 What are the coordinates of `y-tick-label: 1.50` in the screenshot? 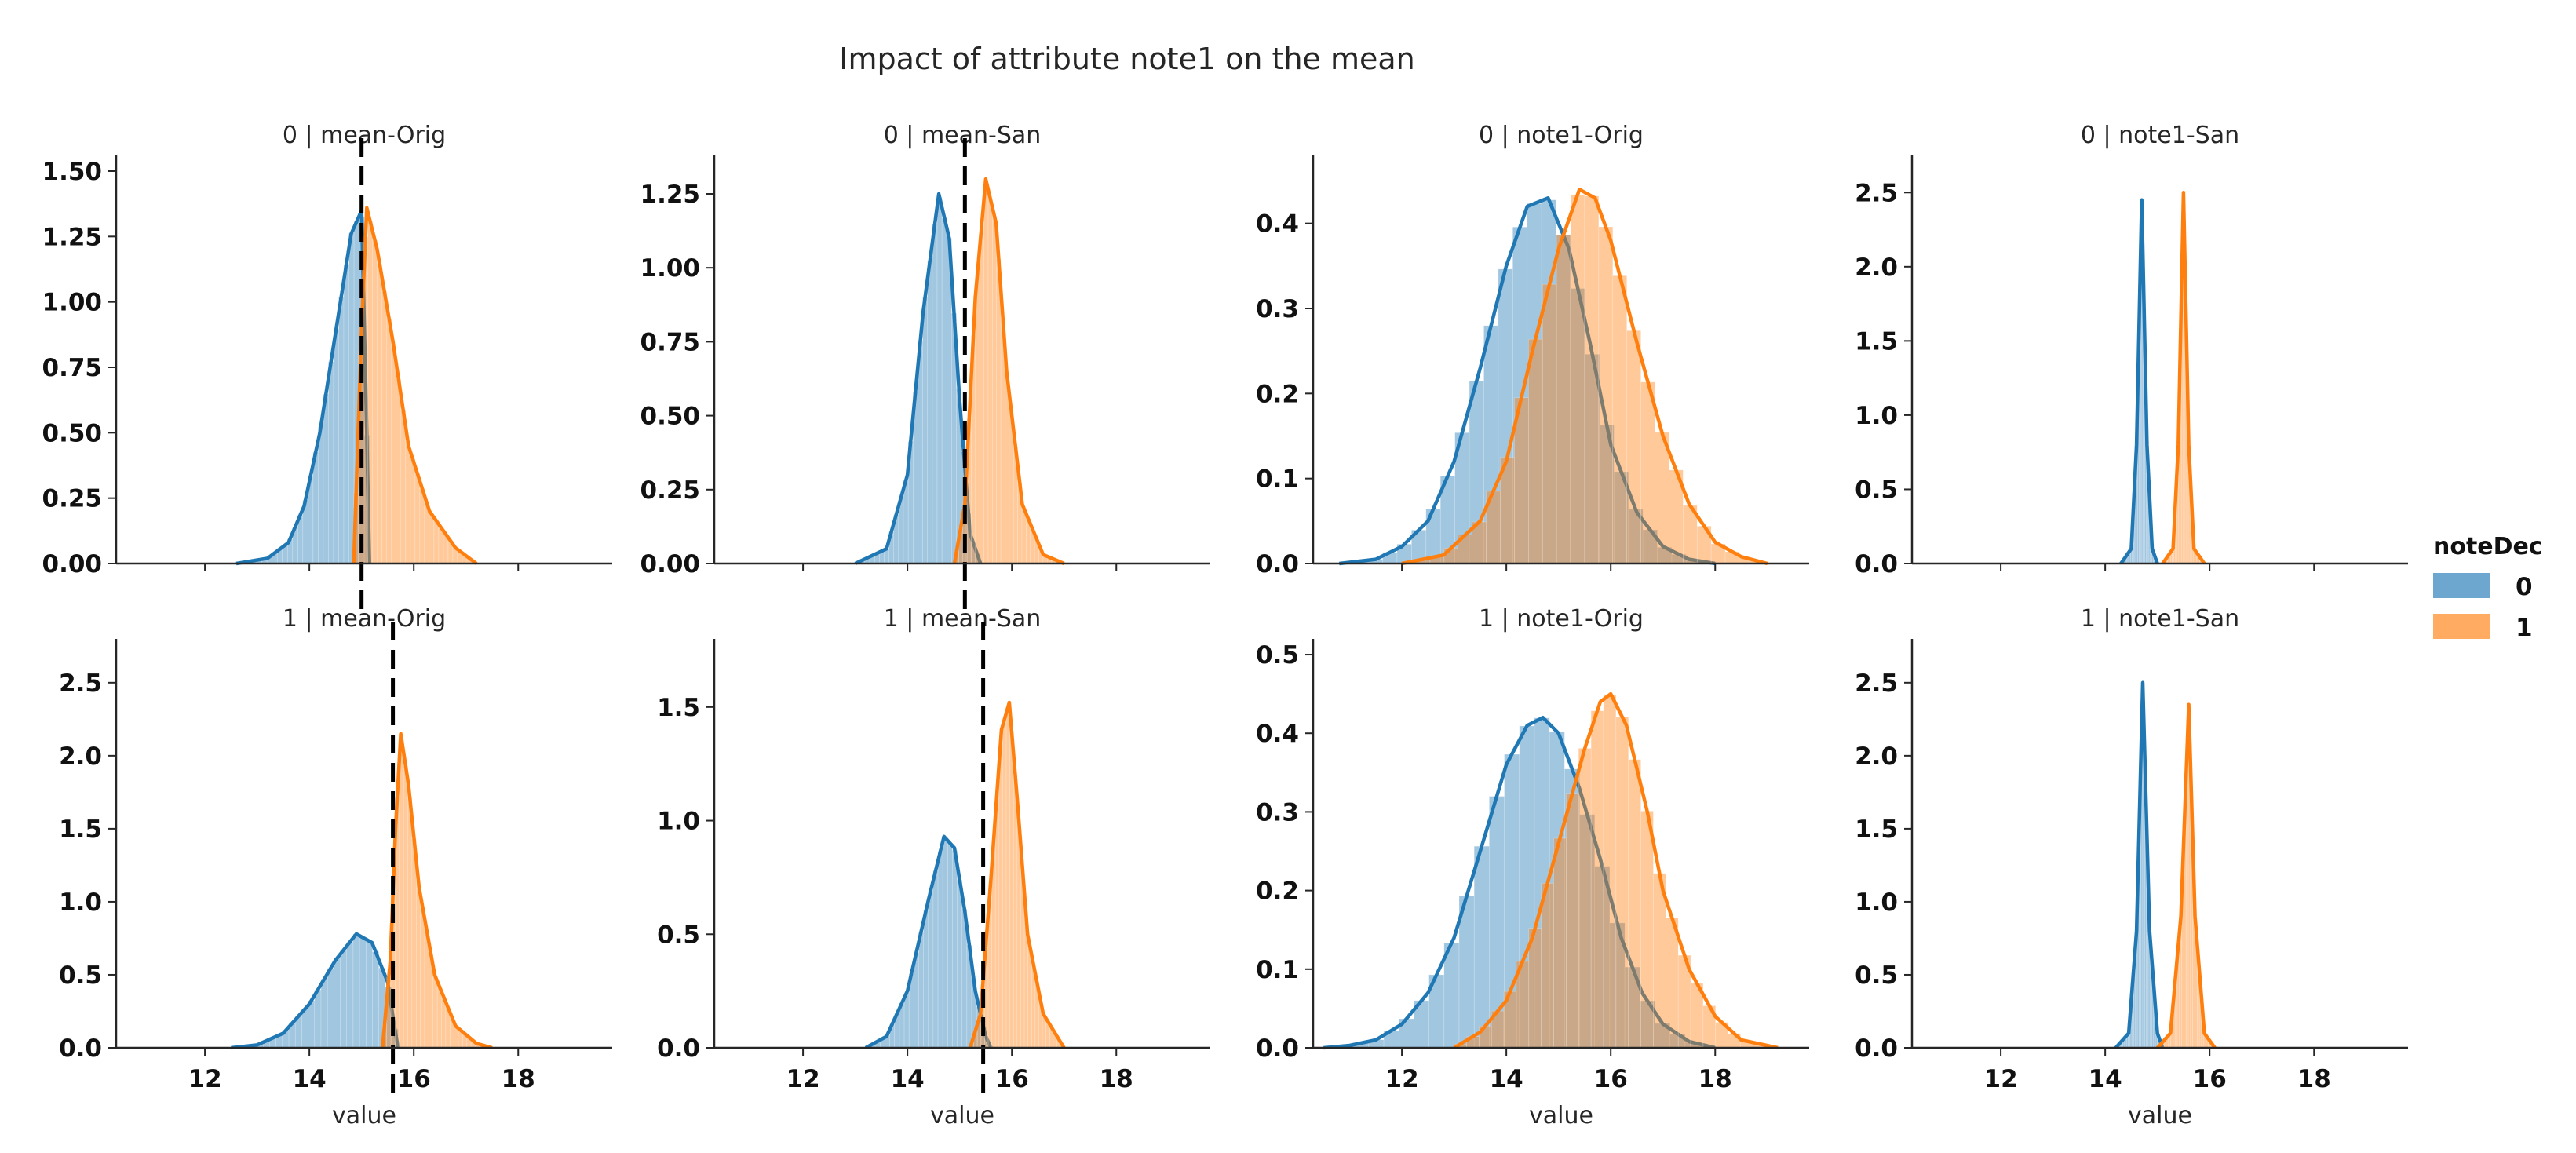 It's located at (72, 172).